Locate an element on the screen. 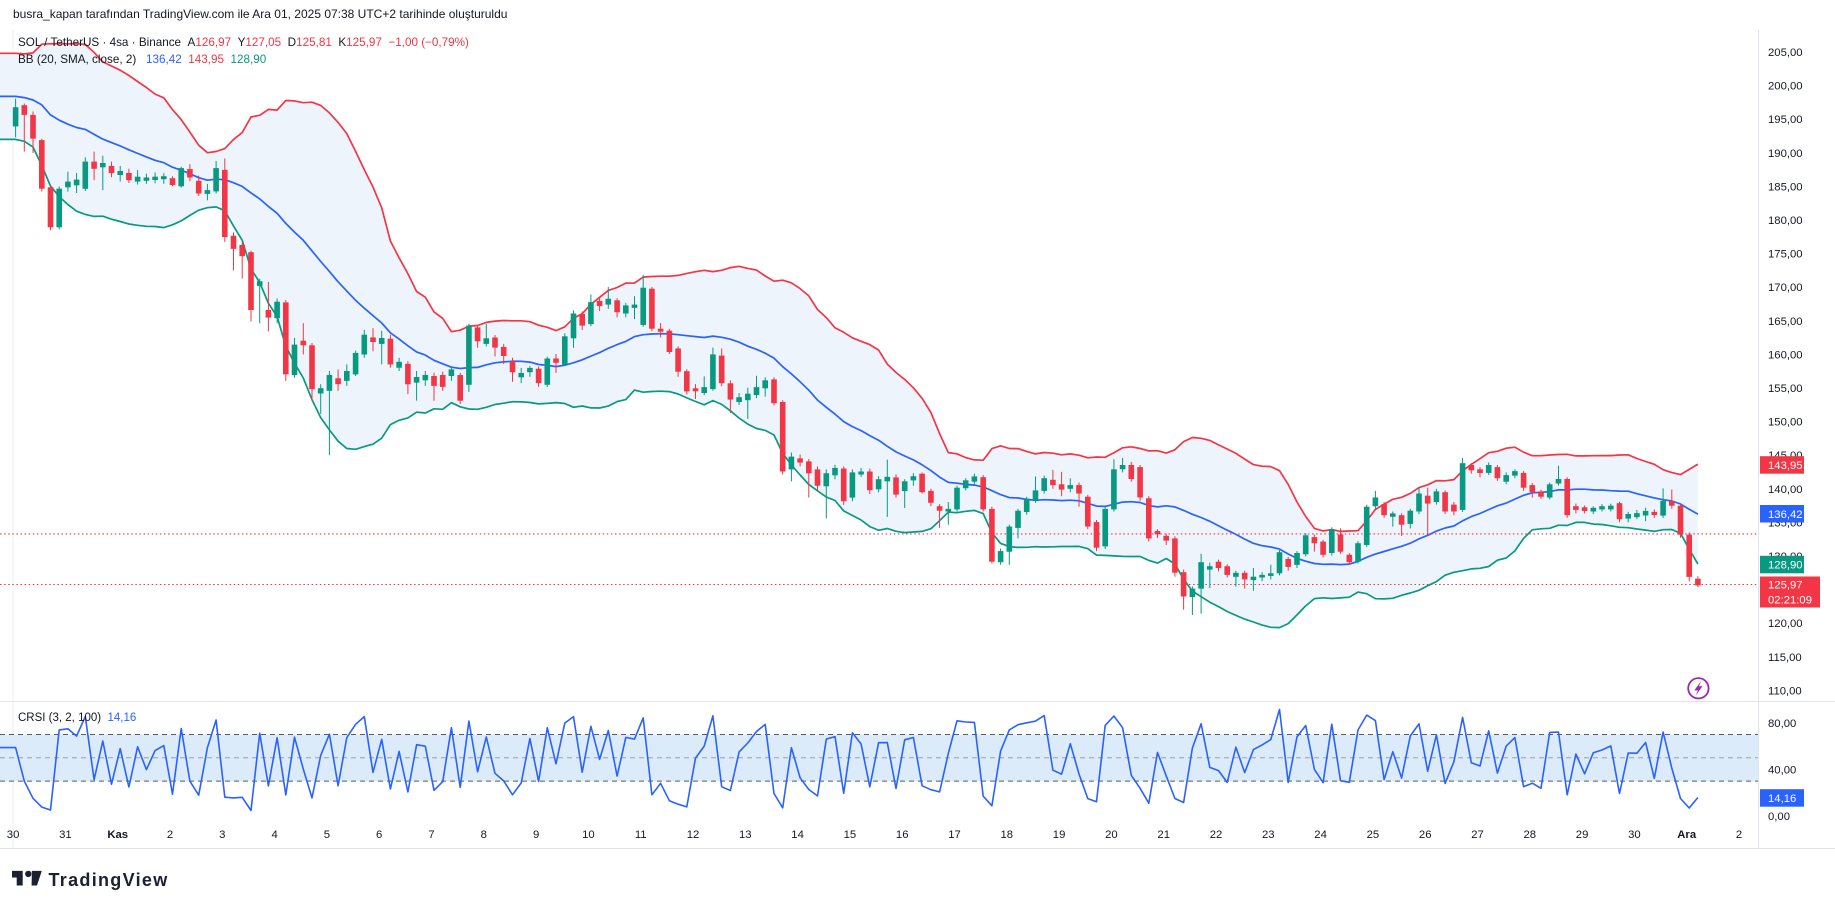  svg-text: 13 is located at coordinates (745, 835).